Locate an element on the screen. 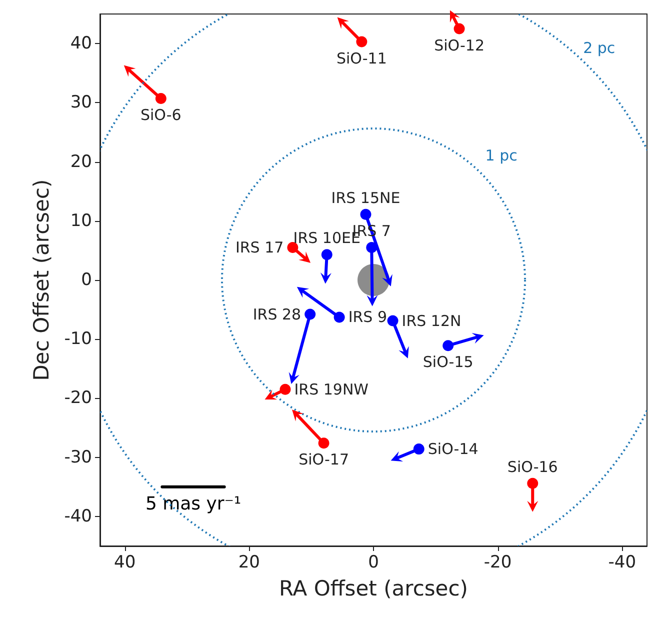 This screenshot has width=659, height=618. y-tick-label: -40 is located at coordinates (78, 516).